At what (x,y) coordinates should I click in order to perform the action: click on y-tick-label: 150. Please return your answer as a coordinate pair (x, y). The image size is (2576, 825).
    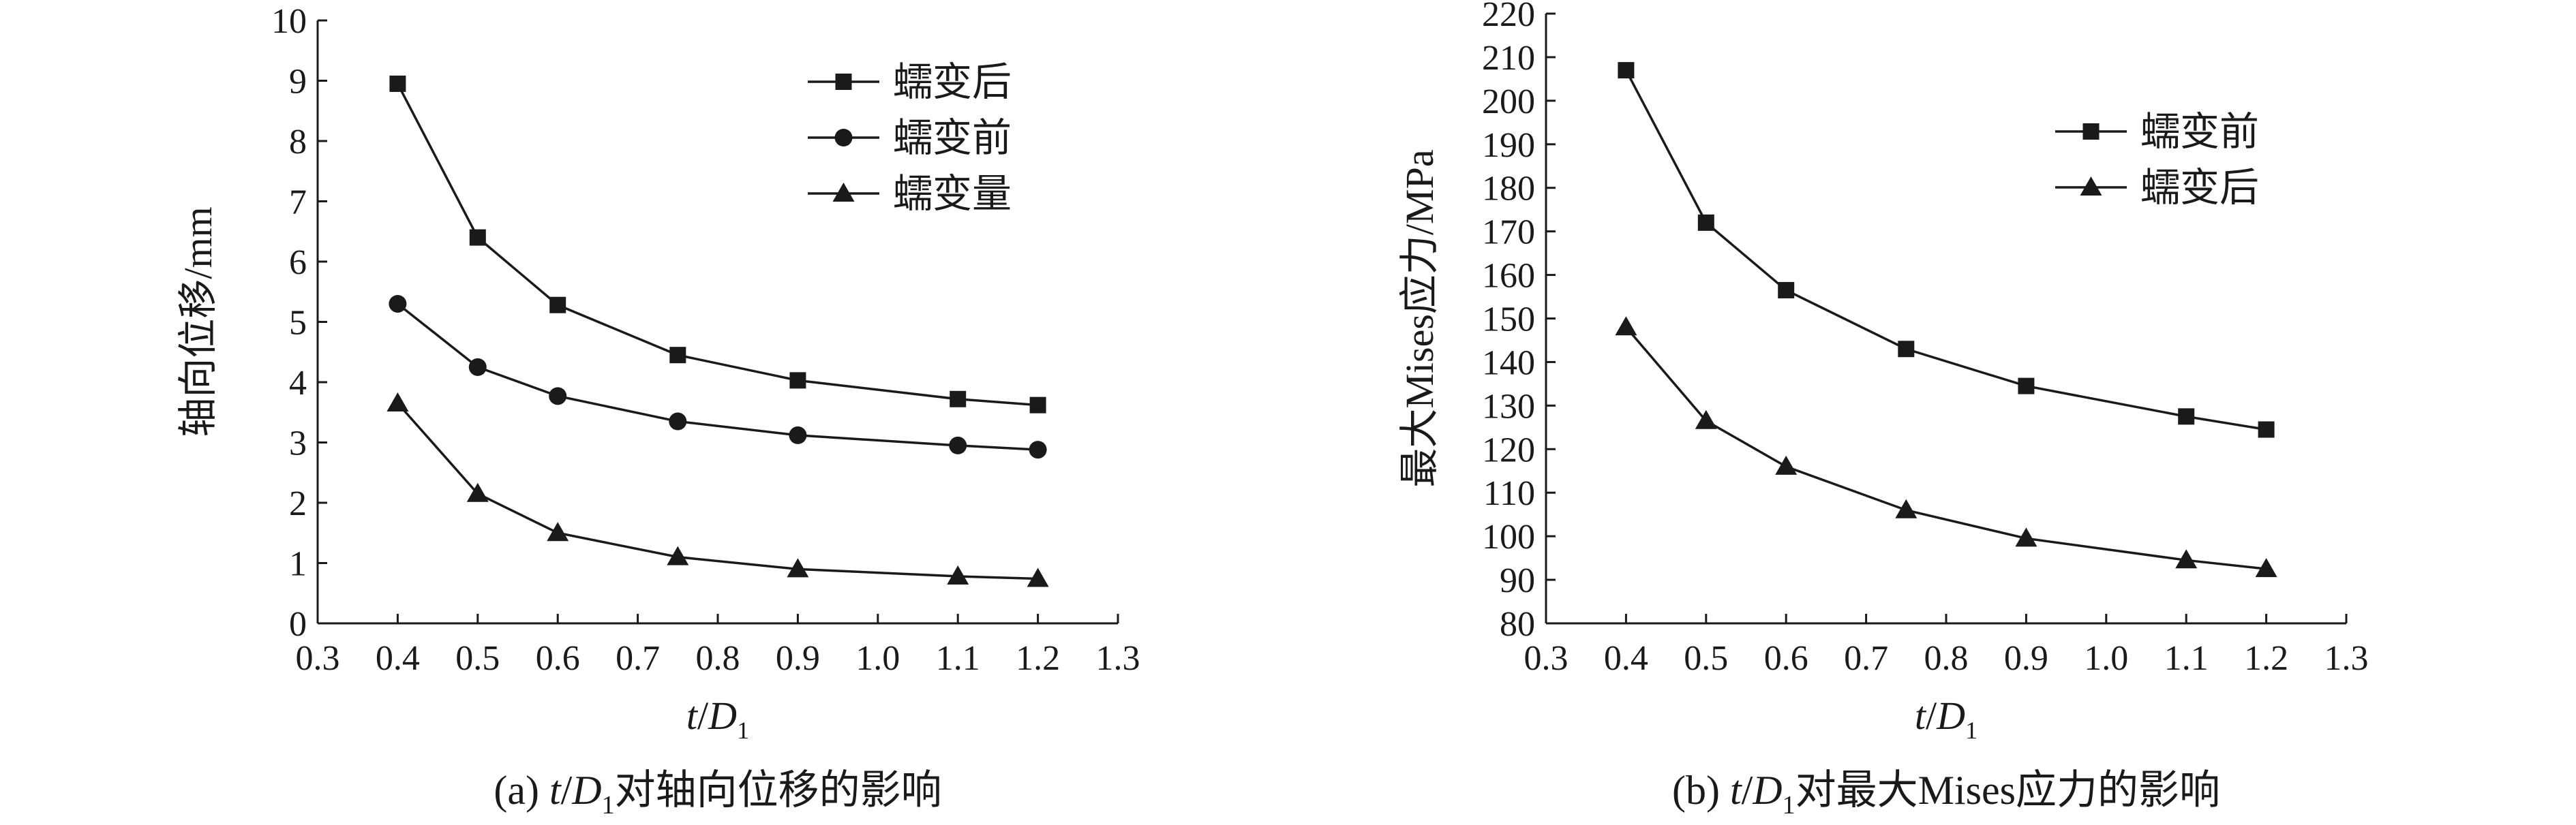
    Looking at the image, I should click on (1508, 319).